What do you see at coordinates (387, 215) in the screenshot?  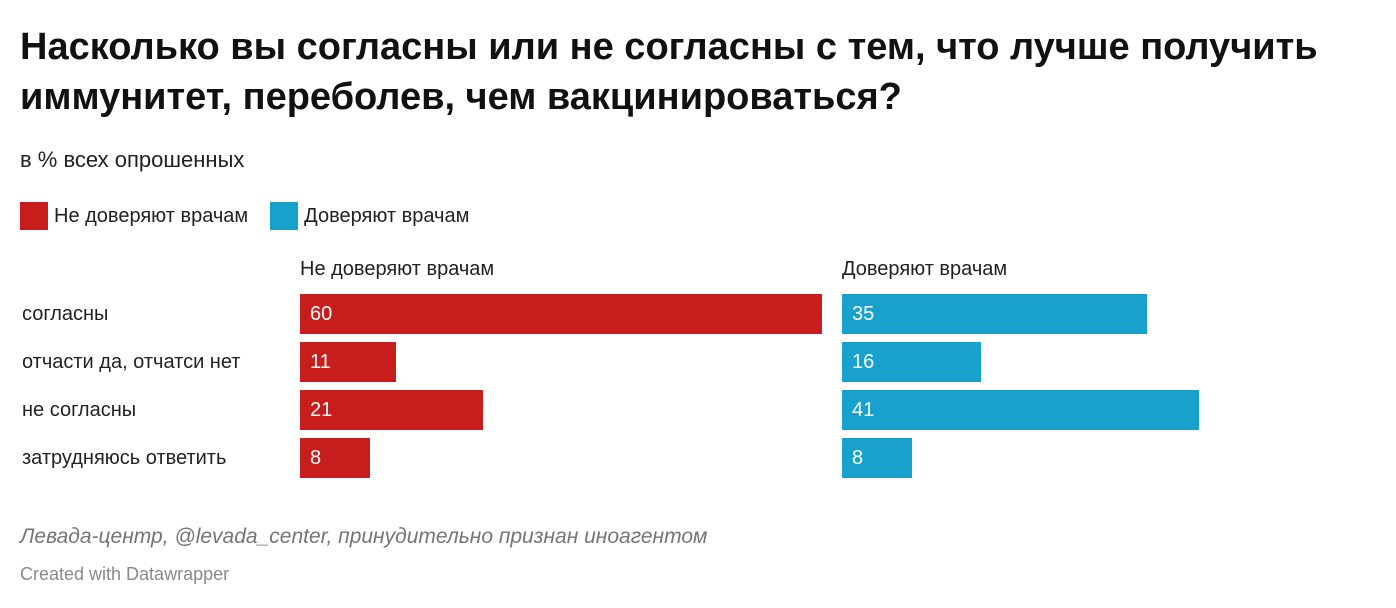 I see `legend-label-trust: Доверяют врачам` at bounding box center [387, 215].